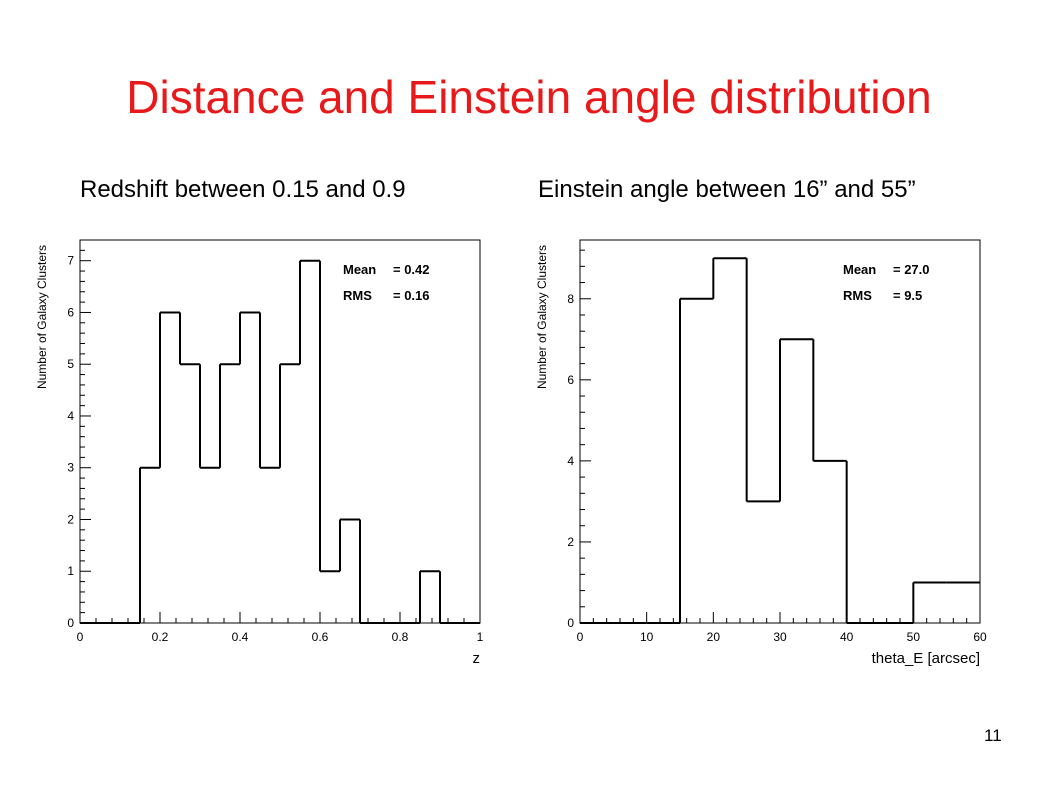 Image resolution: width=1058 pixels, height=793 pixels. Describe the element at coordinates (529, 97) in the screenshot. I see `slide-title: Distance and Einstein angle distribution` at that location.